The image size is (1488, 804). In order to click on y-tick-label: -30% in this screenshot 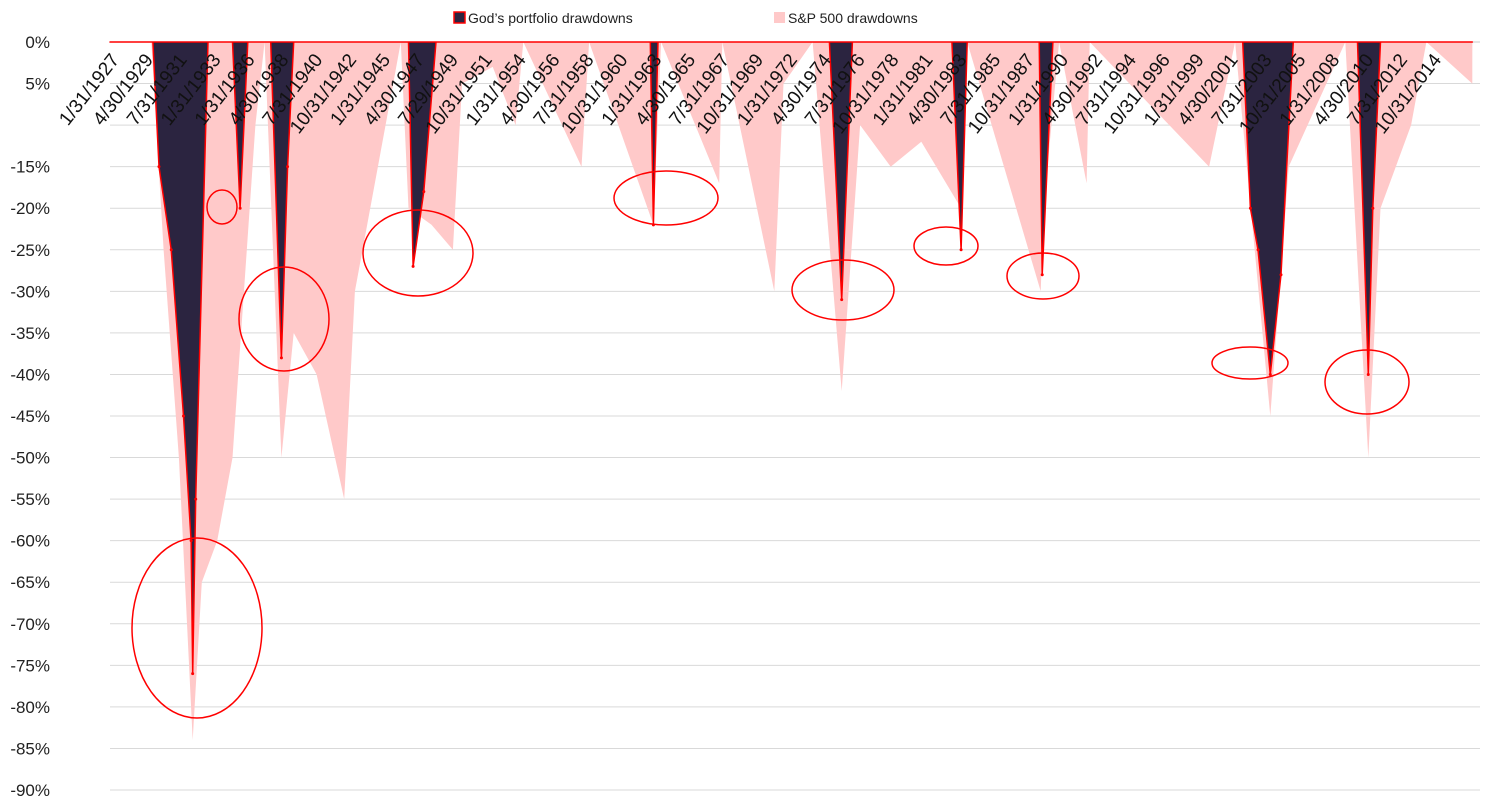, I will do `click(30, 291)`.